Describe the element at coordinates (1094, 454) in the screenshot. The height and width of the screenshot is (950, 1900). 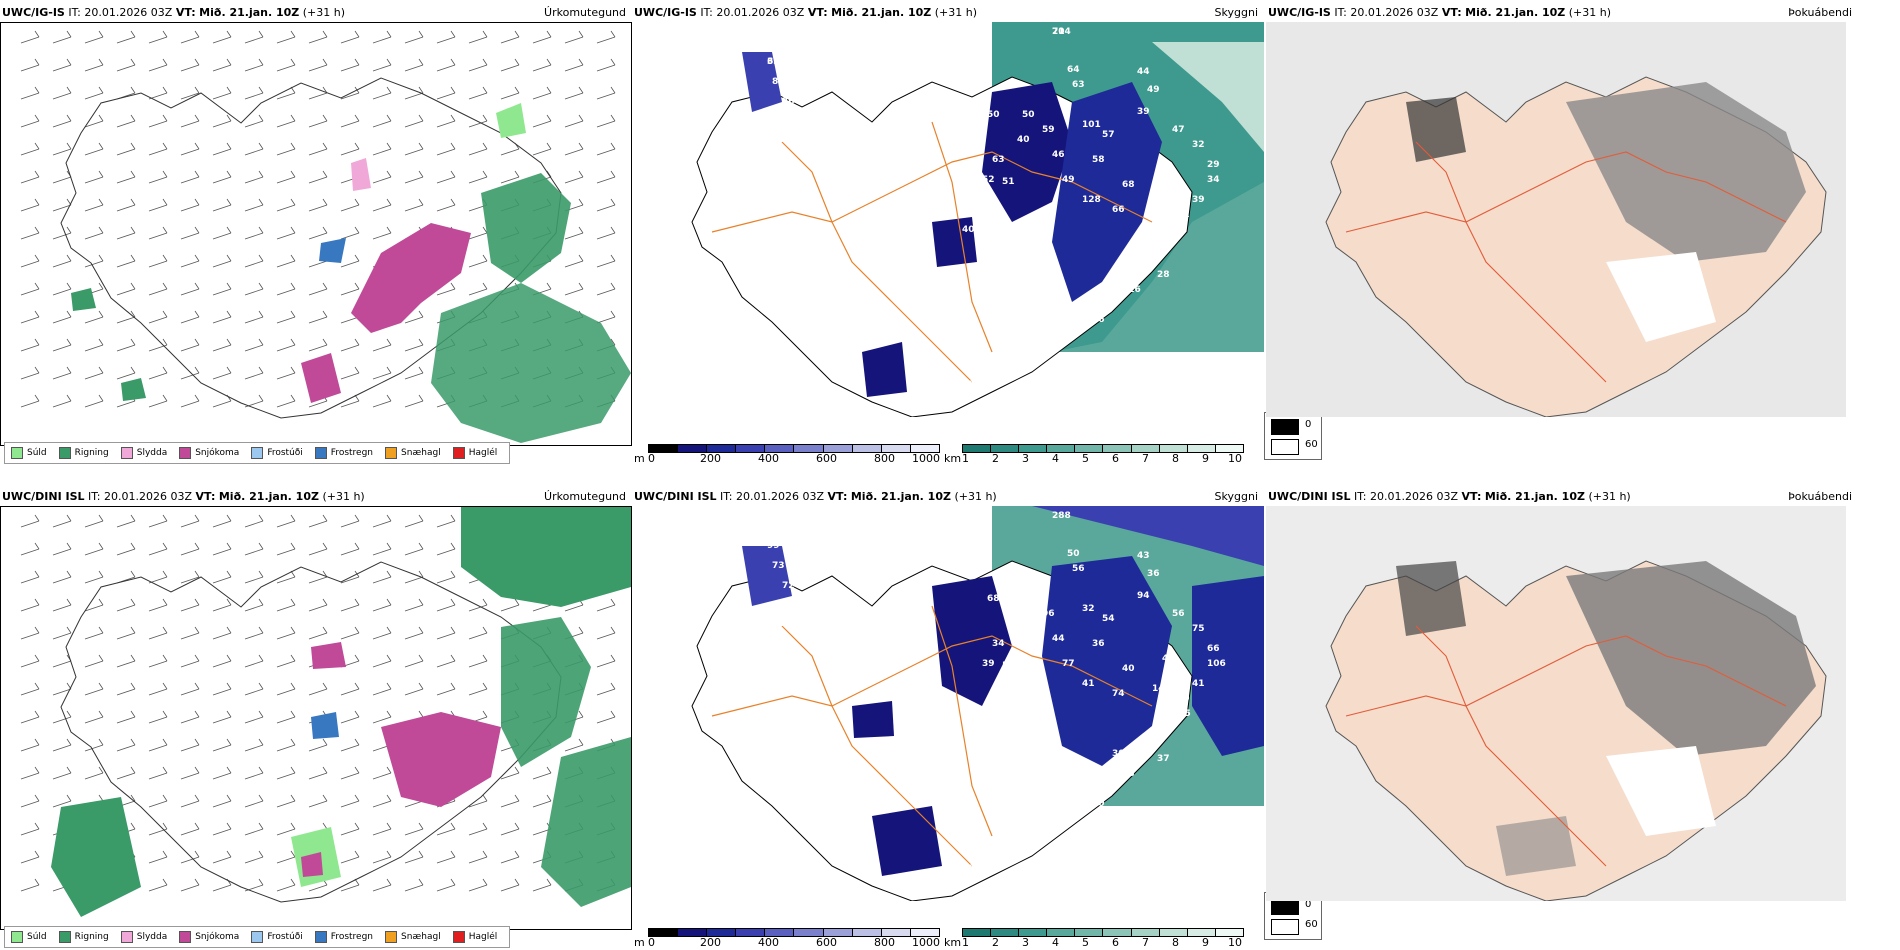
I see `colorbar-km: km 1 2 3 4 5 6 7 8 9 10` at that location.